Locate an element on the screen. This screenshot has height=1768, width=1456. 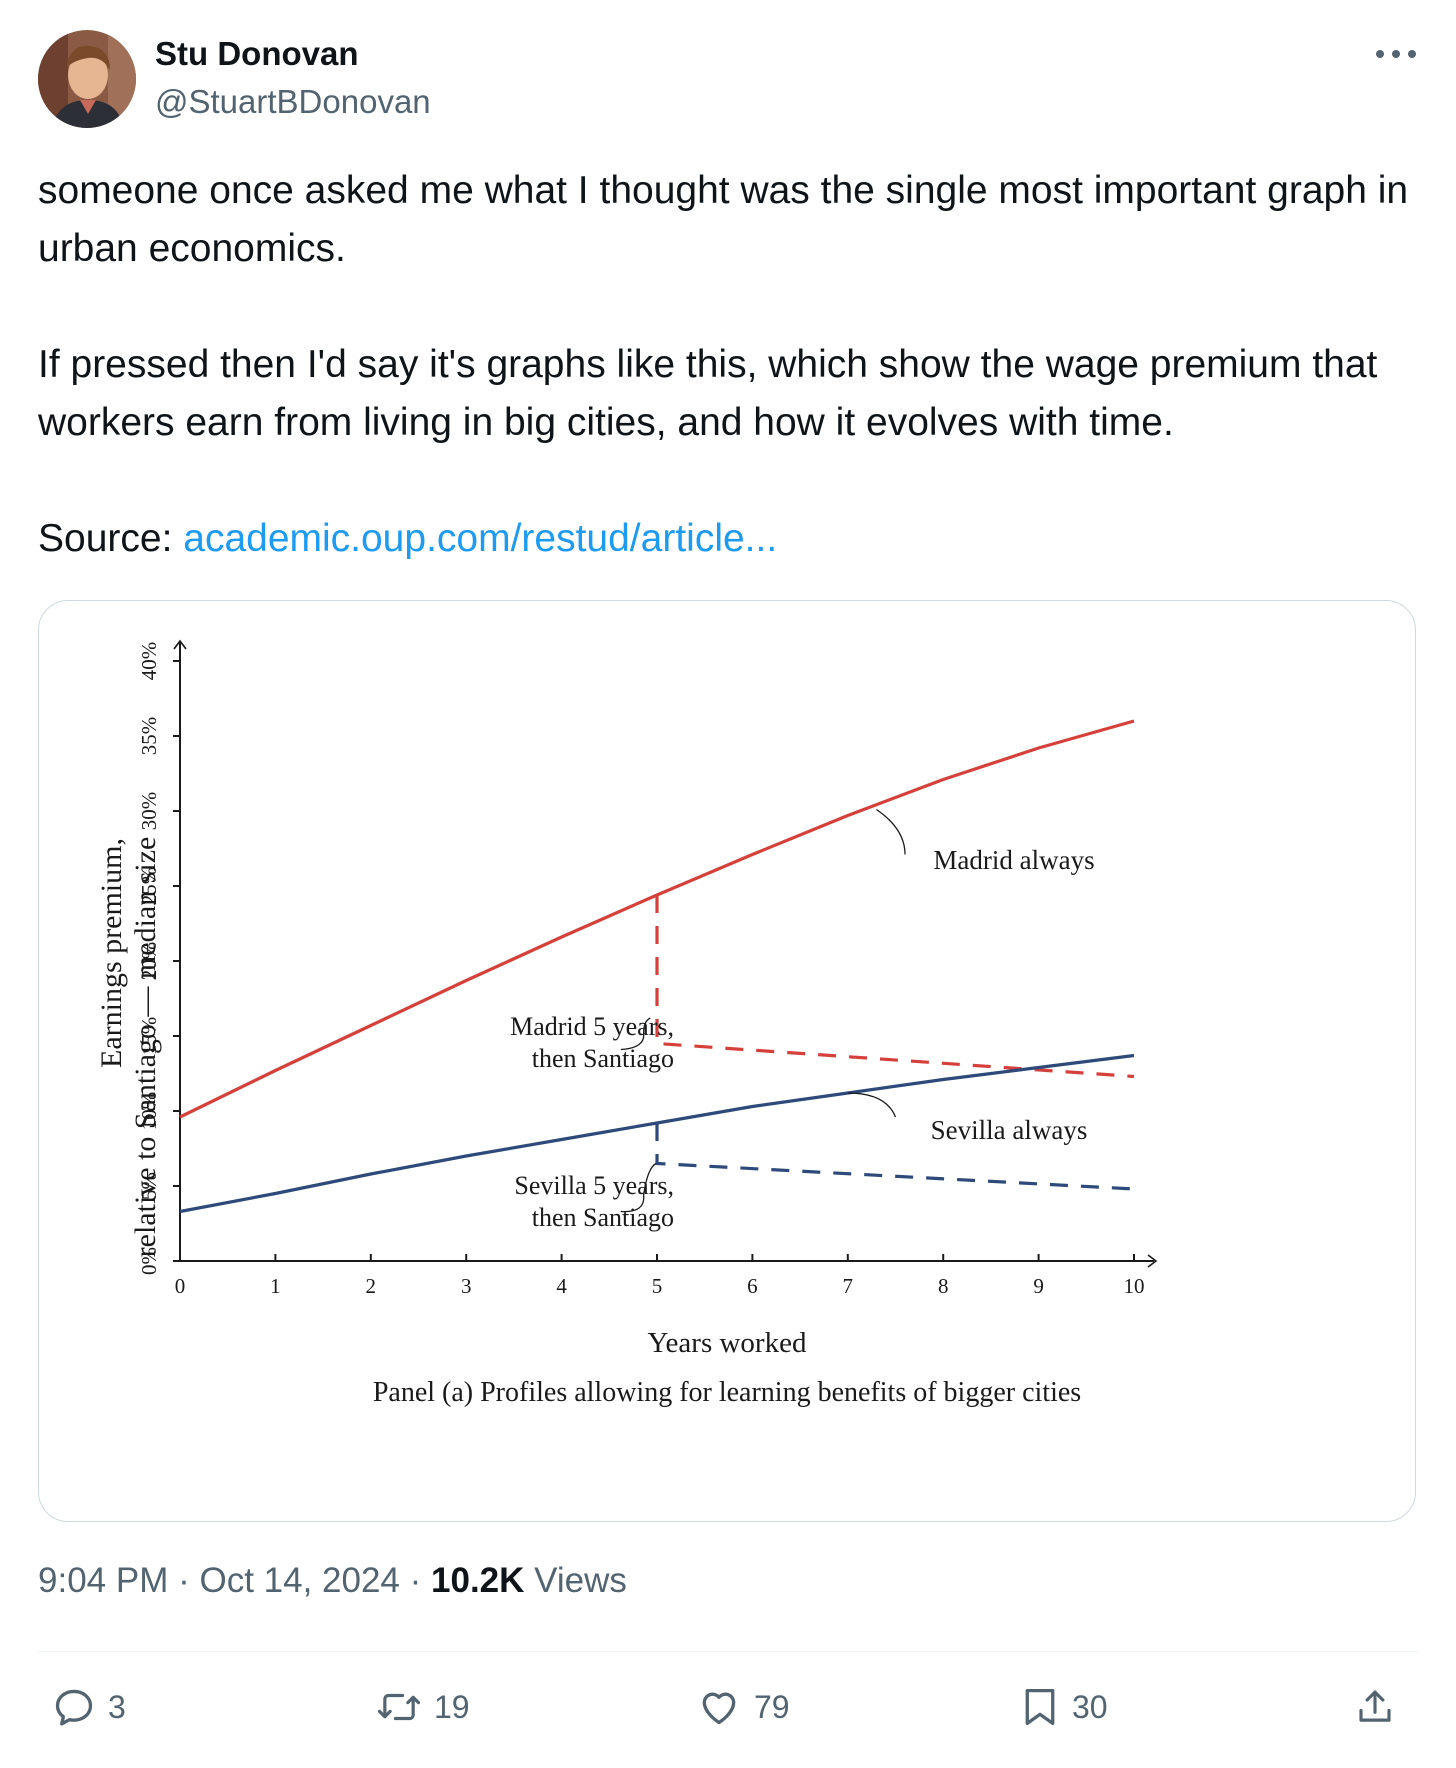
x-tick-label: 5 is located at coordinates (657, 1286).